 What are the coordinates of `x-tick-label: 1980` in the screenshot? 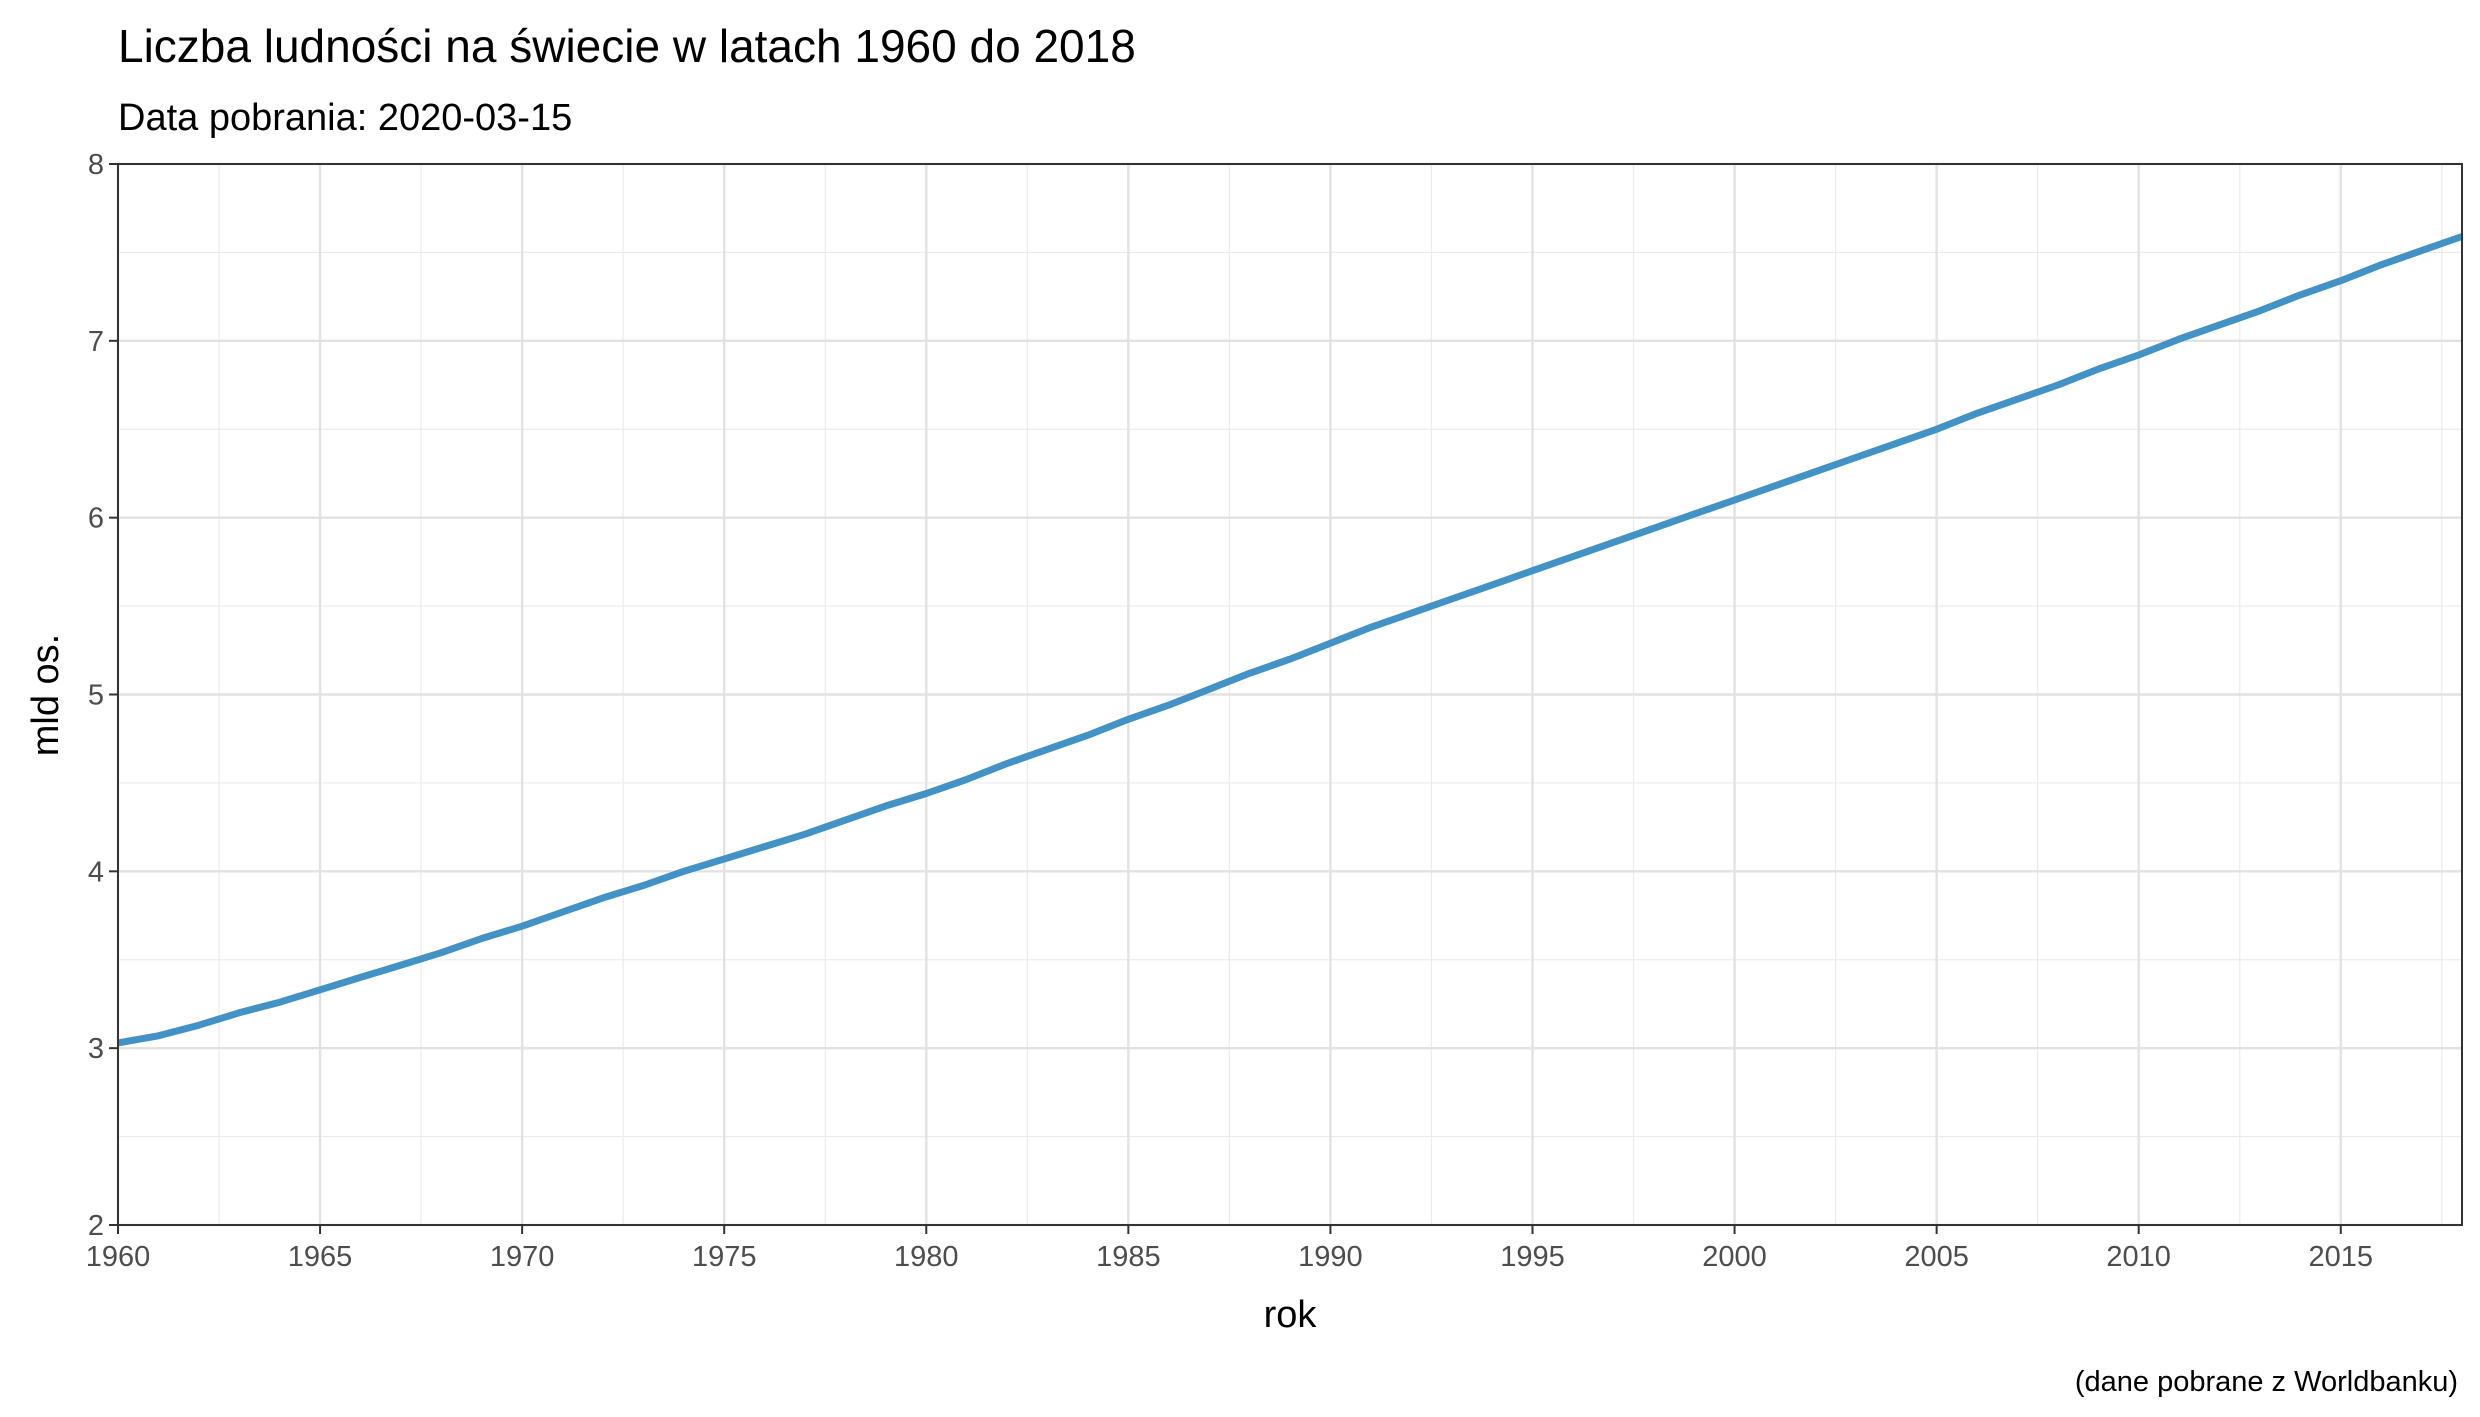 It's located at (926, 1257).